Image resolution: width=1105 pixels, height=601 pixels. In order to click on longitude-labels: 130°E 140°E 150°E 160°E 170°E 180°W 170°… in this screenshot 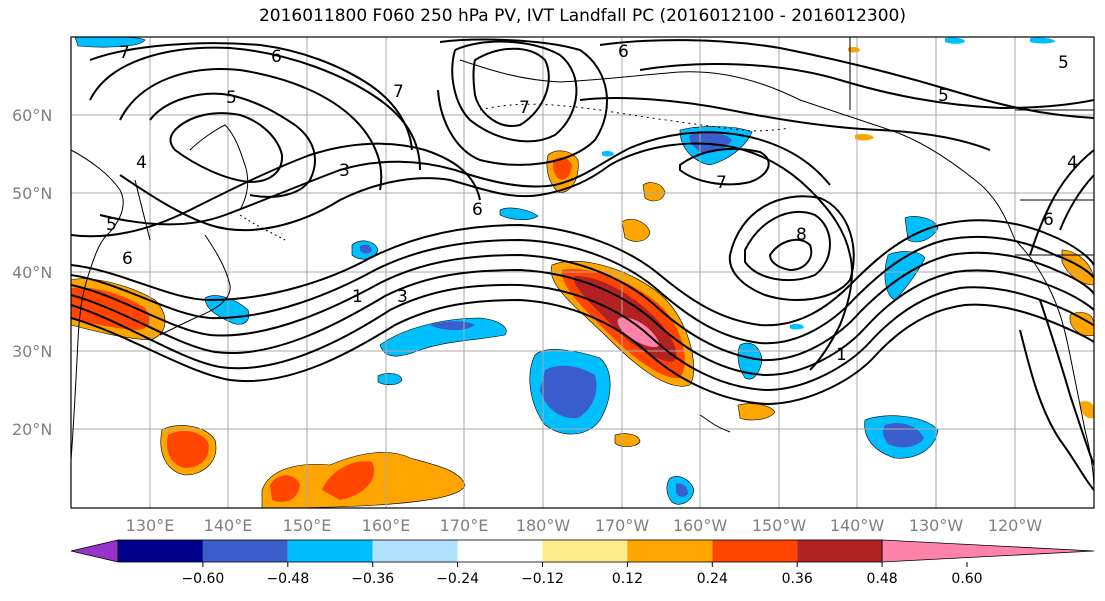, I will do `click(584, 525)`.